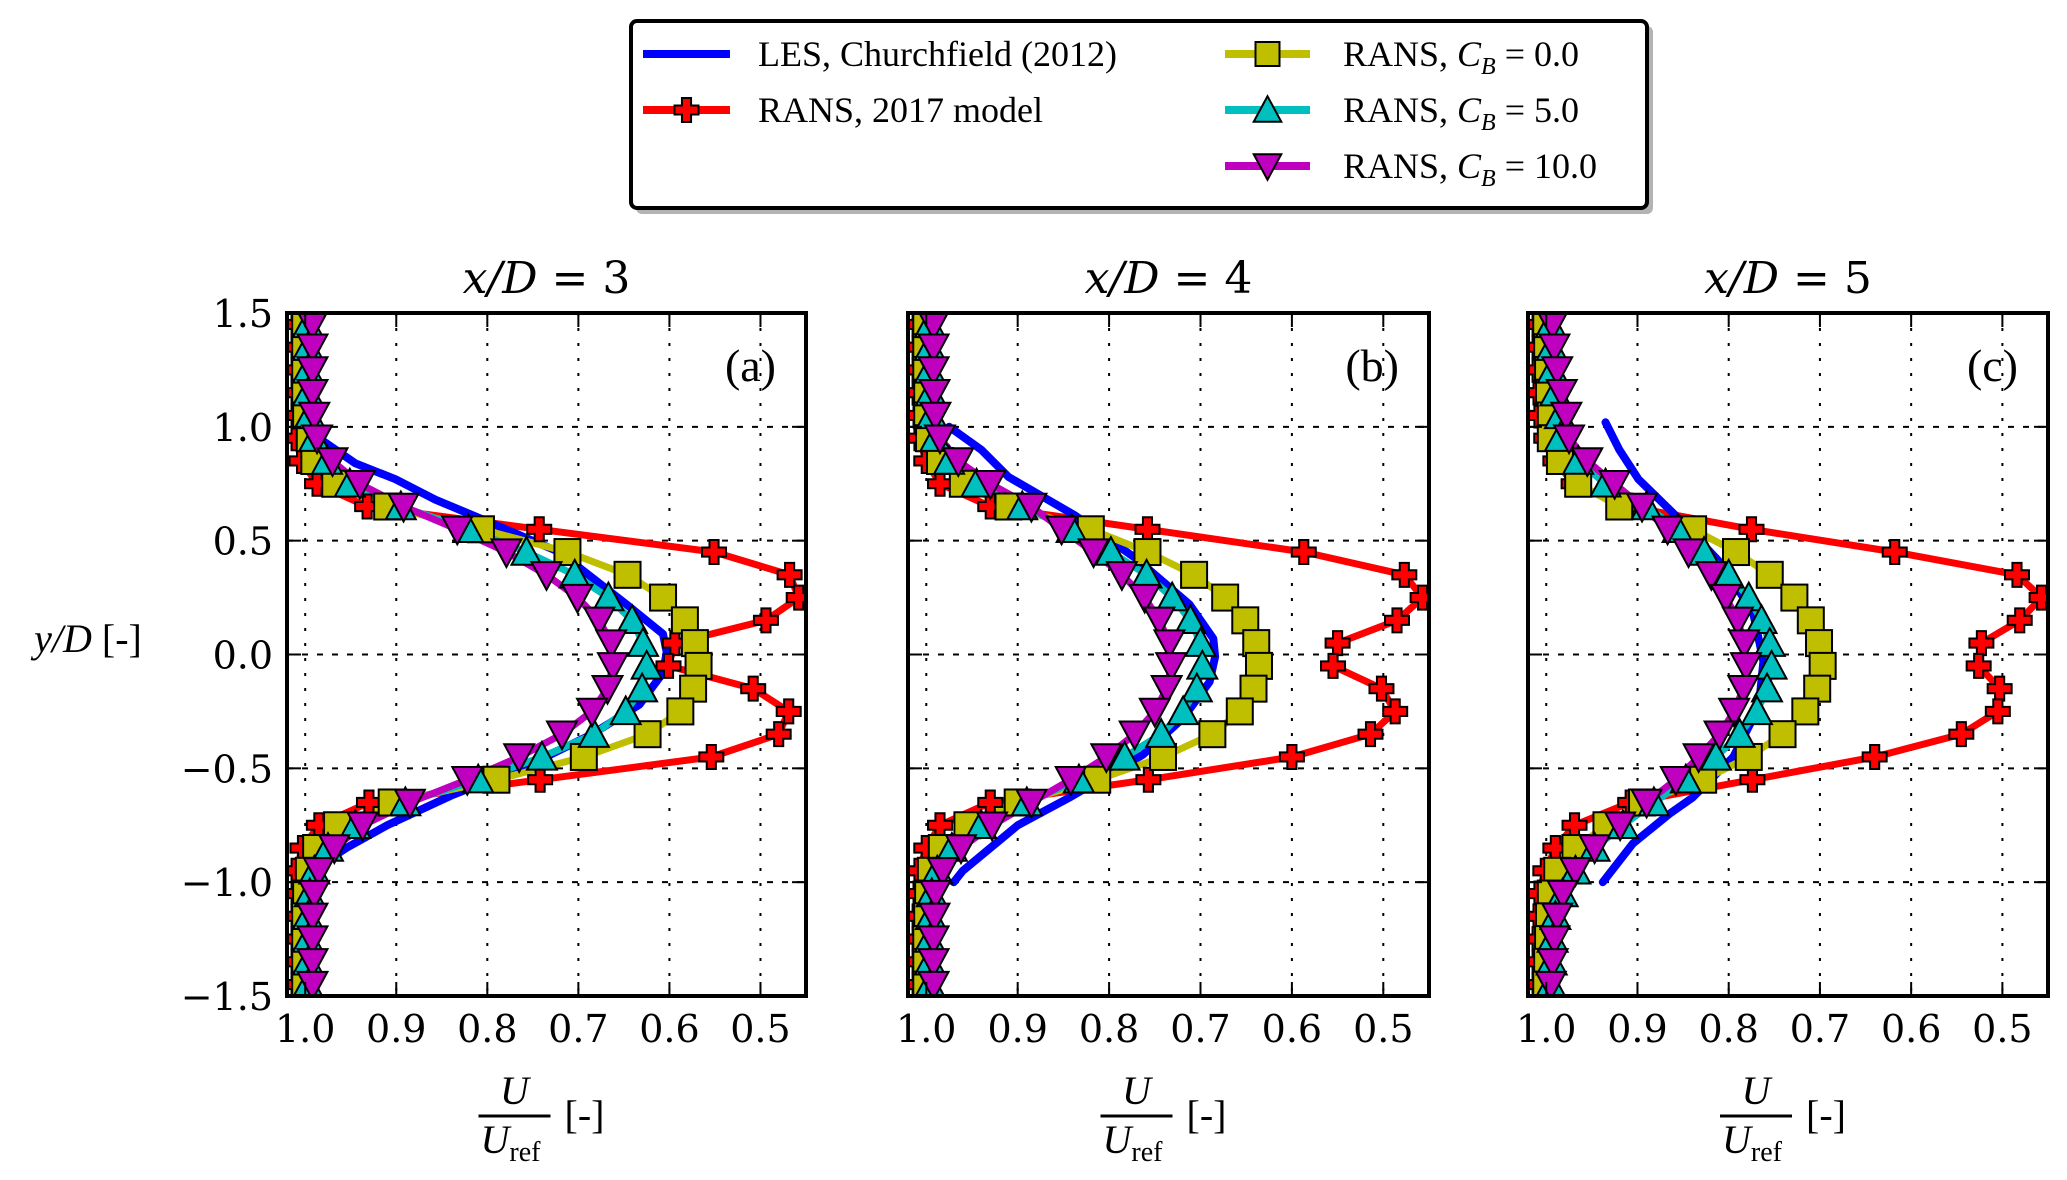  What do you see at coordinates (243, 314) in the screenshot?
I see `y-tick-label: 1.5` at bounding box center [243, 314].